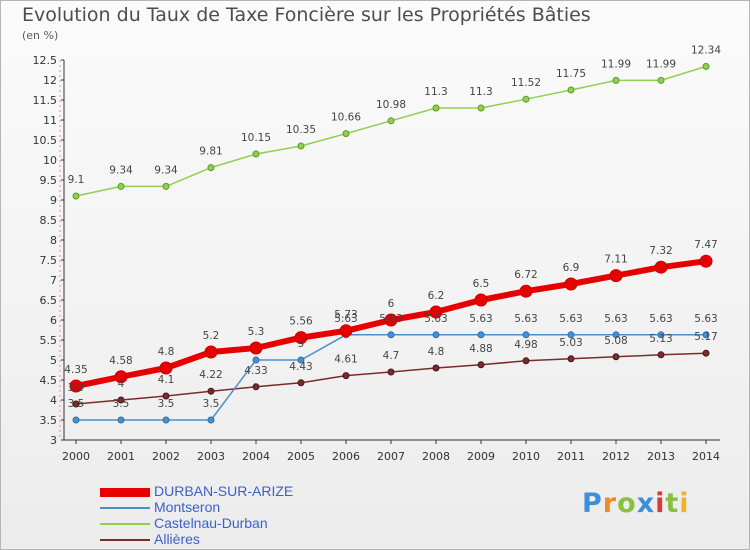  I want to click on y-tick-label: 4, so click(53, 400).